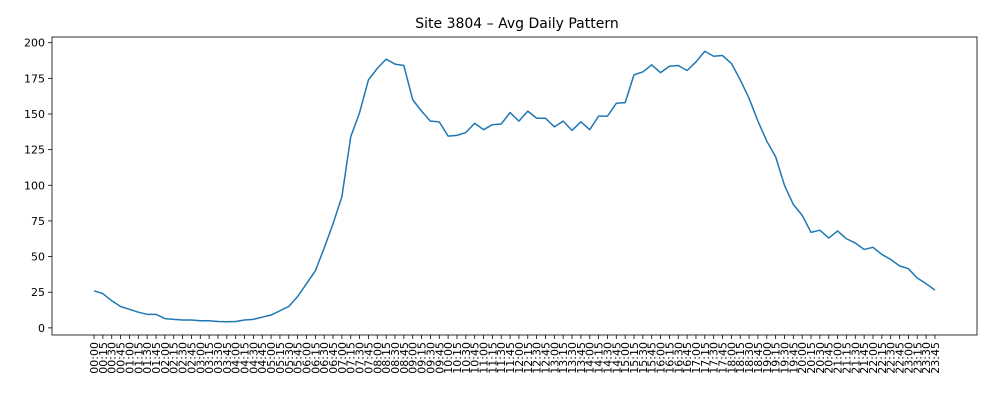 Image resolution: width=1000 pixels, height=400 pixels. Describe the element at coordinates (245, 358) in the screenshot. I see `x-tick-label: 04:15` at that location.